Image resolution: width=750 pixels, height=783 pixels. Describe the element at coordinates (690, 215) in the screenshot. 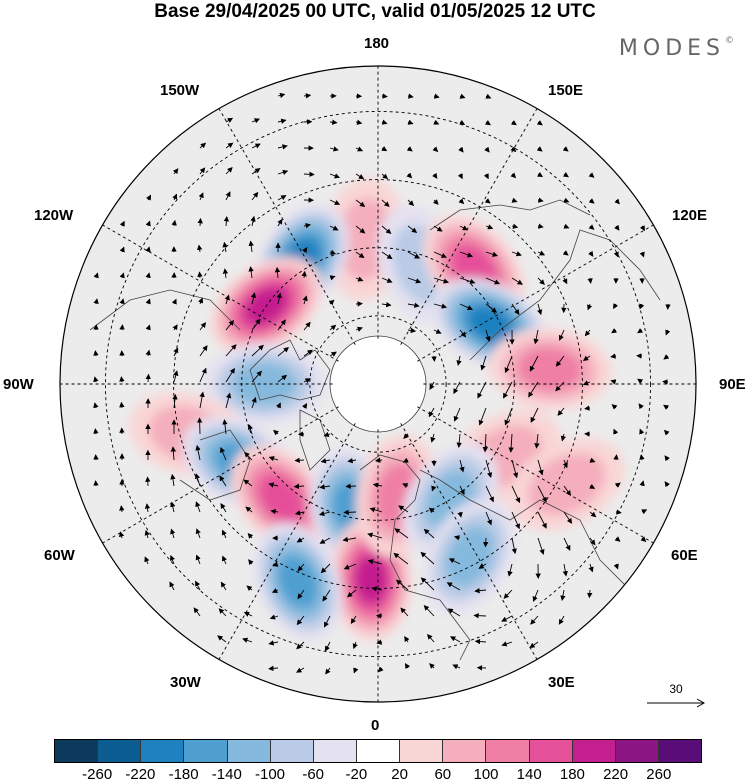

I see `lon-label-120e: 120E` at that location.